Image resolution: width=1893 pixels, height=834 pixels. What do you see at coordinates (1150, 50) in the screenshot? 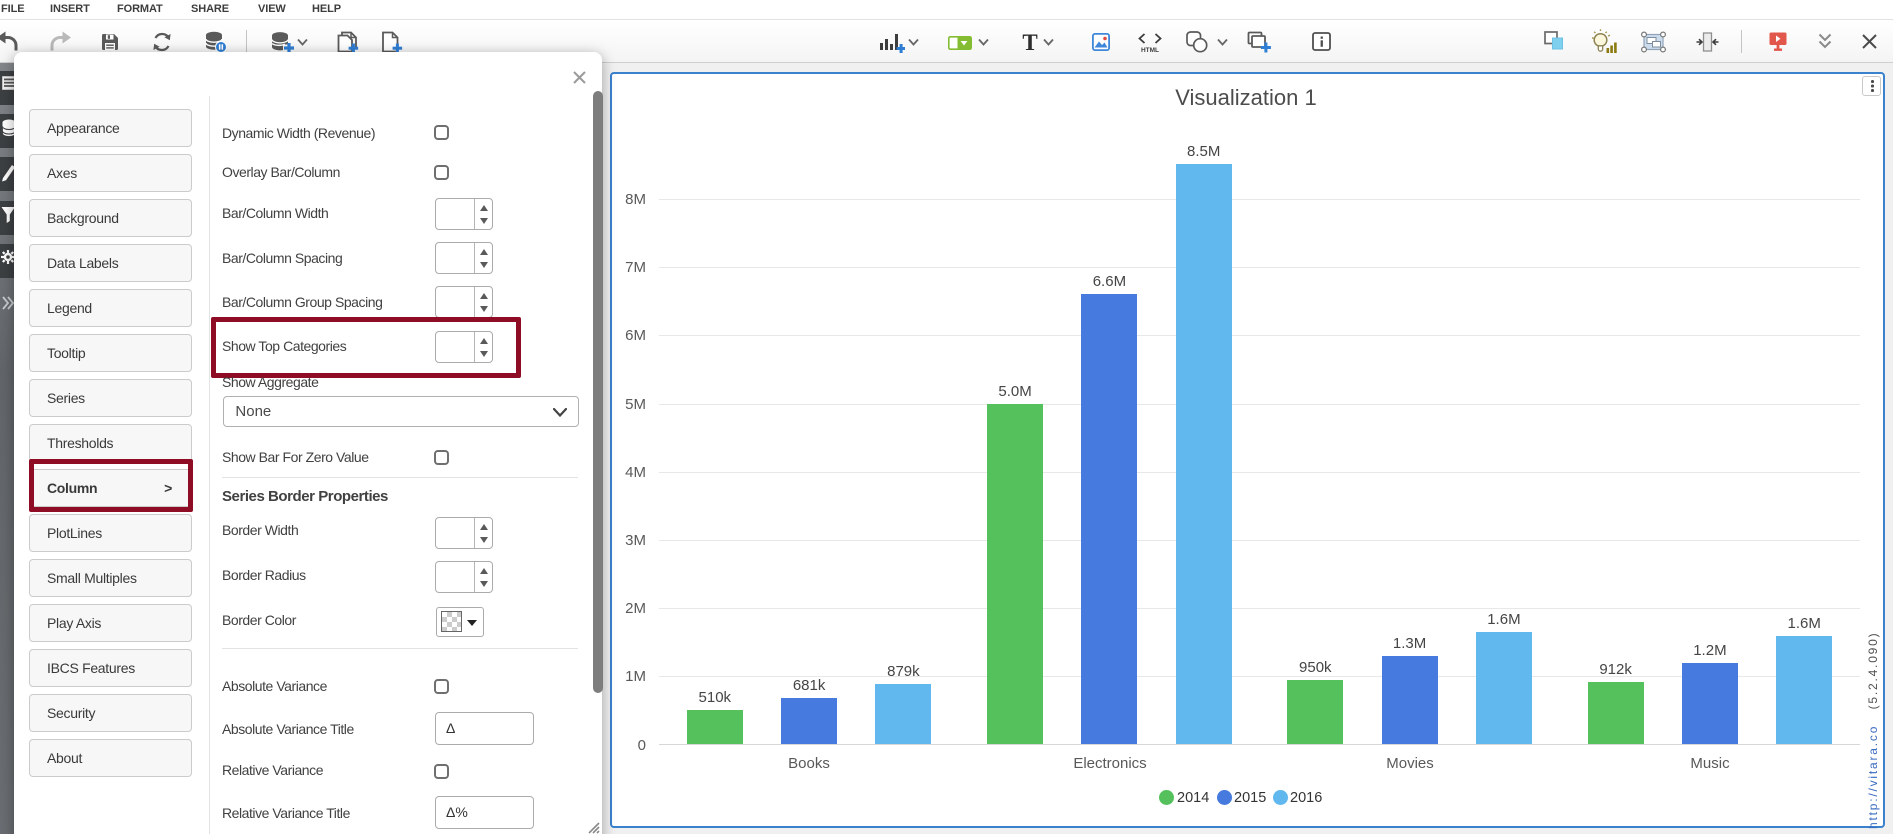
I see `svg-text: HTML` at bounding box center [1150, 50].